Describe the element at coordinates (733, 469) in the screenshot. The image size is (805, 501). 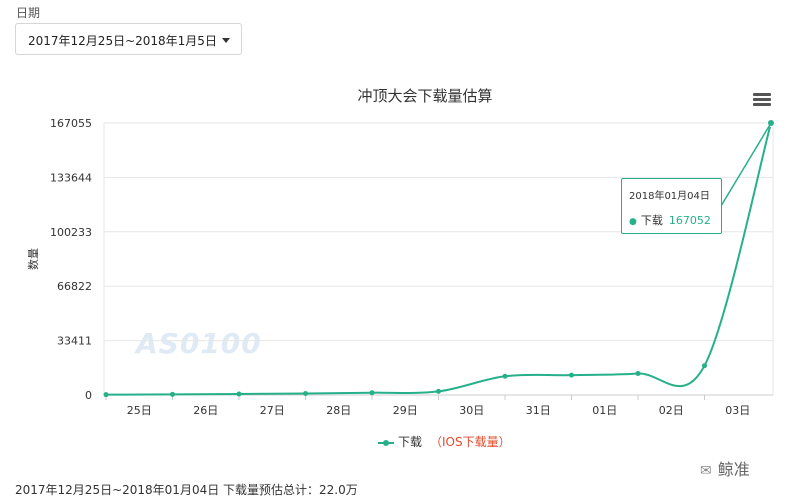
I see `brand-name: 鲸准` at that location.